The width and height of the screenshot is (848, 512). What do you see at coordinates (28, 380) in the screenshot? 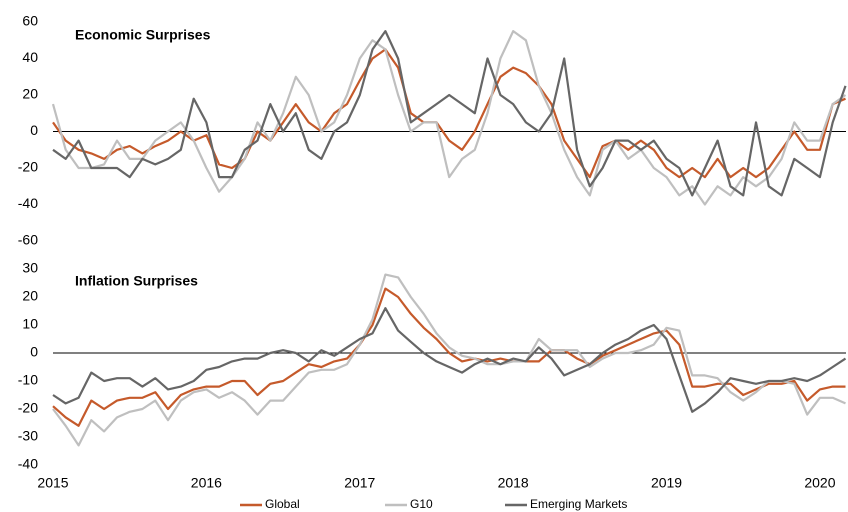
I see `y-tick-label: -10` at bounding box center [28, 380].